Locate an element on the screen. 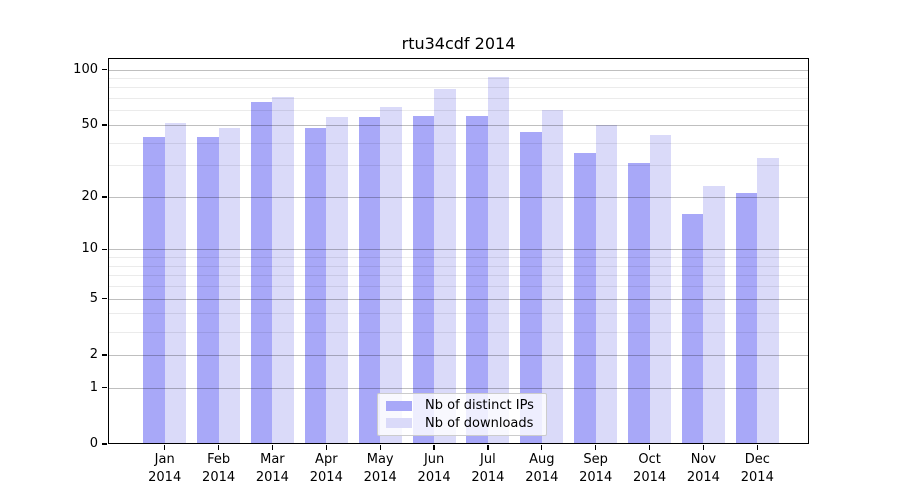  y-tick-label-100: 100 is located at coordinates (85, 69).